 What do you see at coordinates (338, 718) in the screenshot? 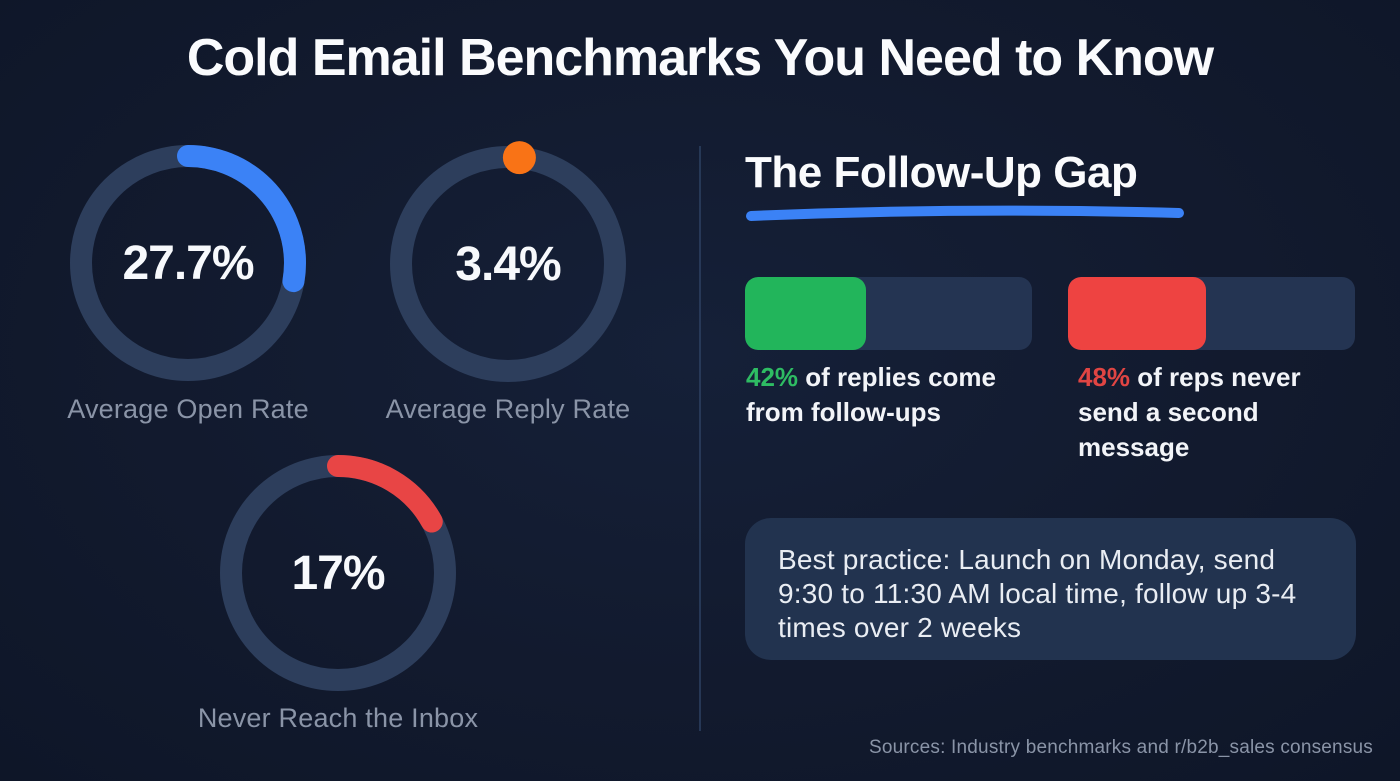
I see `donut-never-inbox-label: Never Reach the Inbox` at bounding box center [338, 718].